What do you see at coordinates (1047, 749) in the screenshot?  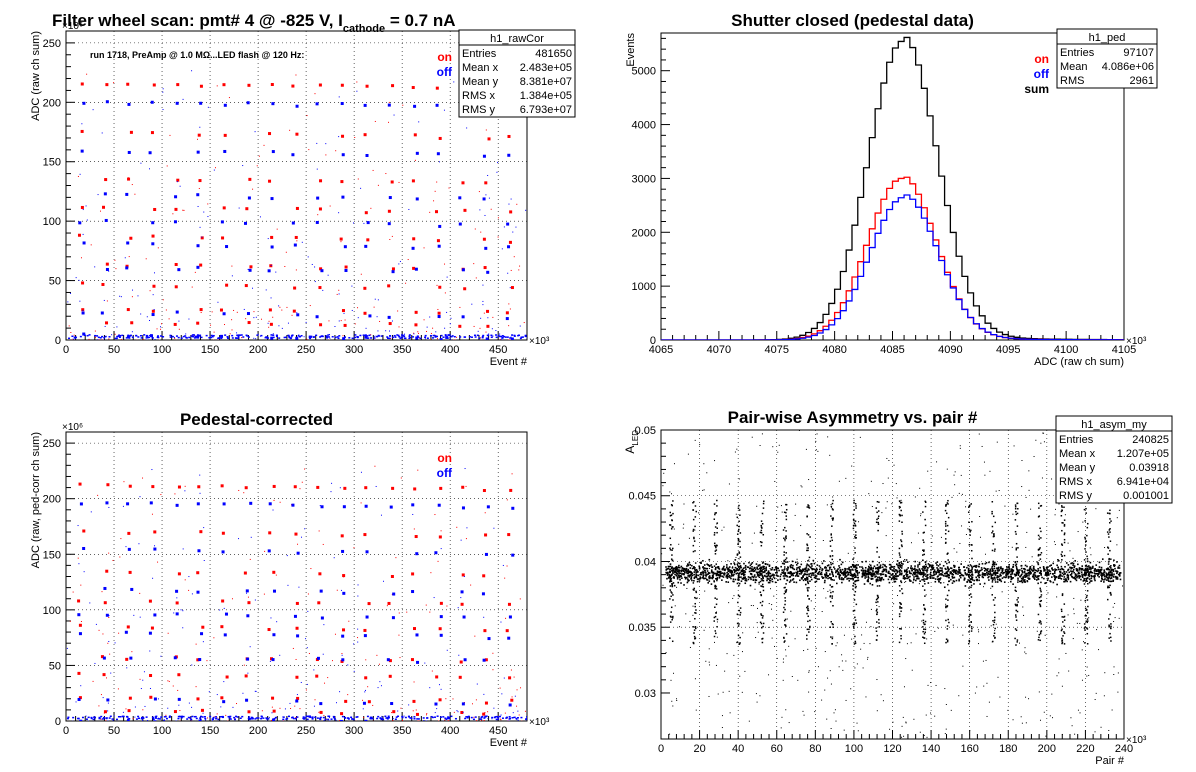 I see `x-tick-label: 200` at bounding box center [1047, 749].